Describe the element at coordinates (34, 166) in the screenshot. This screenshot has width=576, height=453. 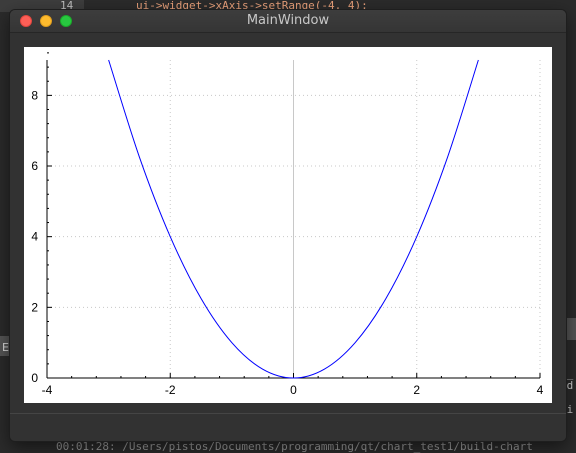
I see `y-tick-label: 6` at that location.